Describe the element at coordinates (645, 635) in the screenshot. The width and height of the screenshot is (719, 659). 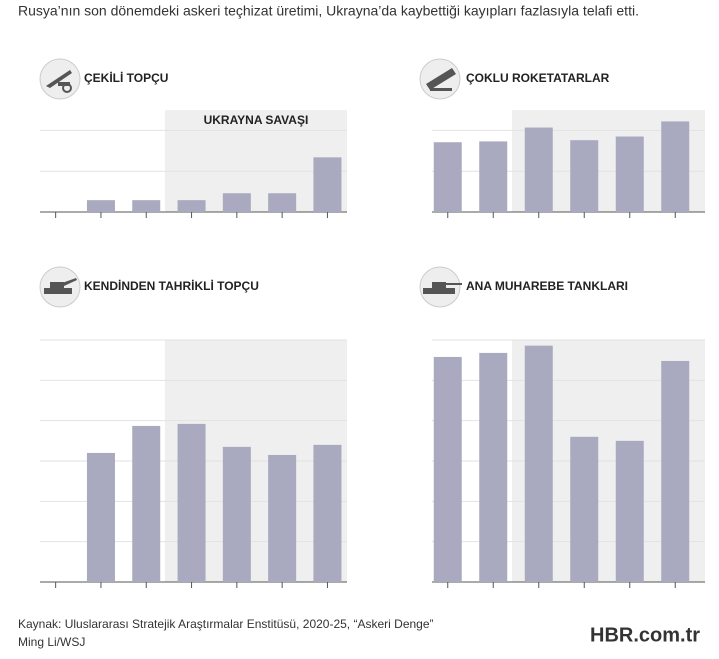
I see `watermark: HBR.com.tr` at that location.